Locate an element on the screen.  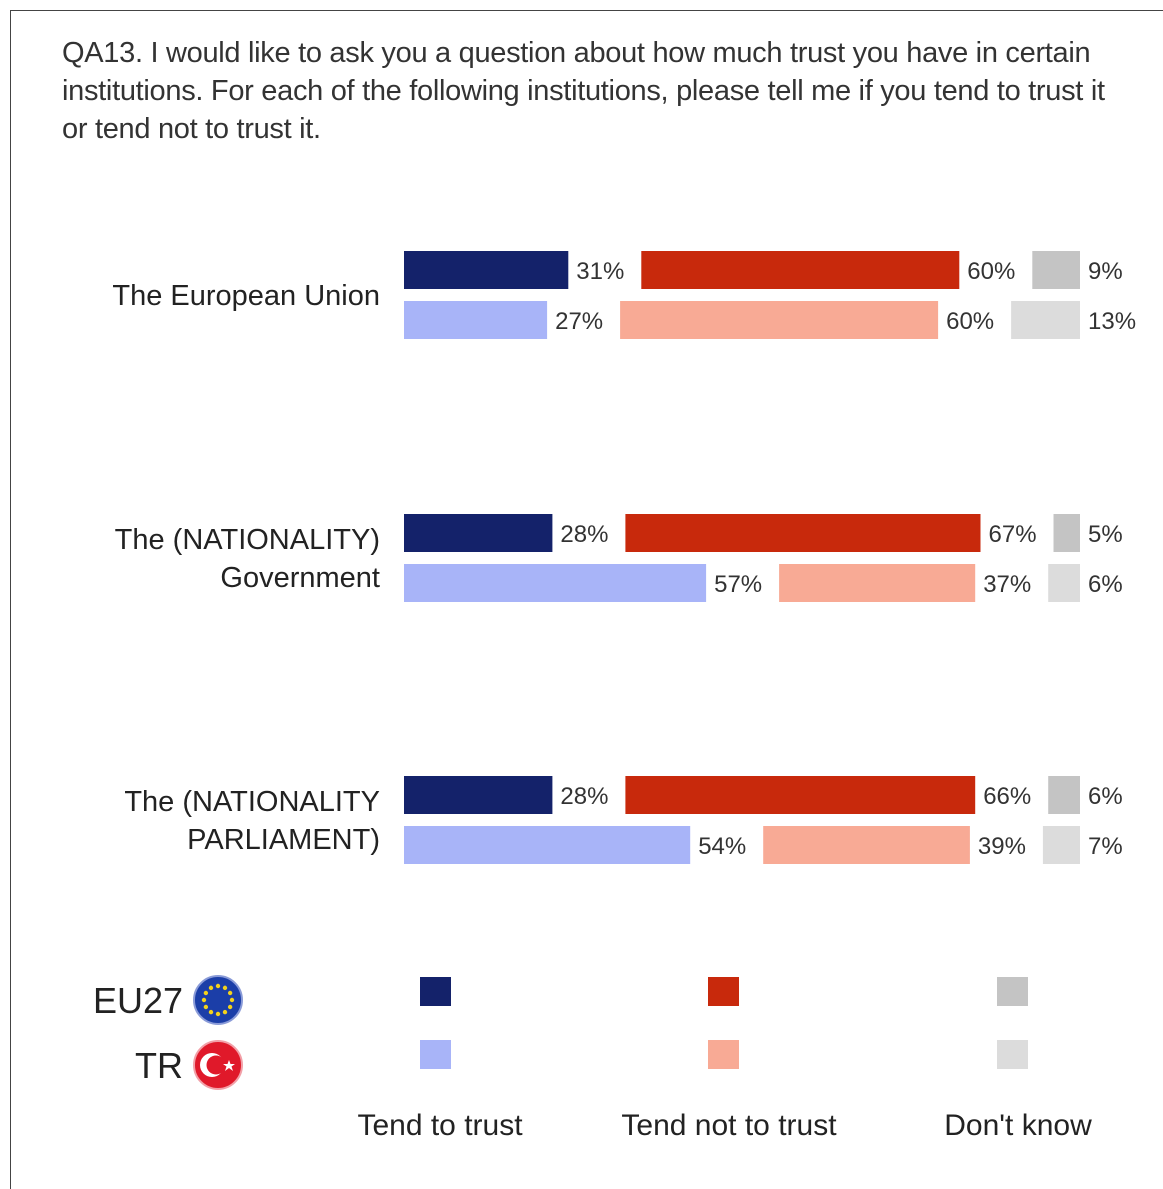
legend-category-label: Tend not to trust is located at coordinates (729, 1125).